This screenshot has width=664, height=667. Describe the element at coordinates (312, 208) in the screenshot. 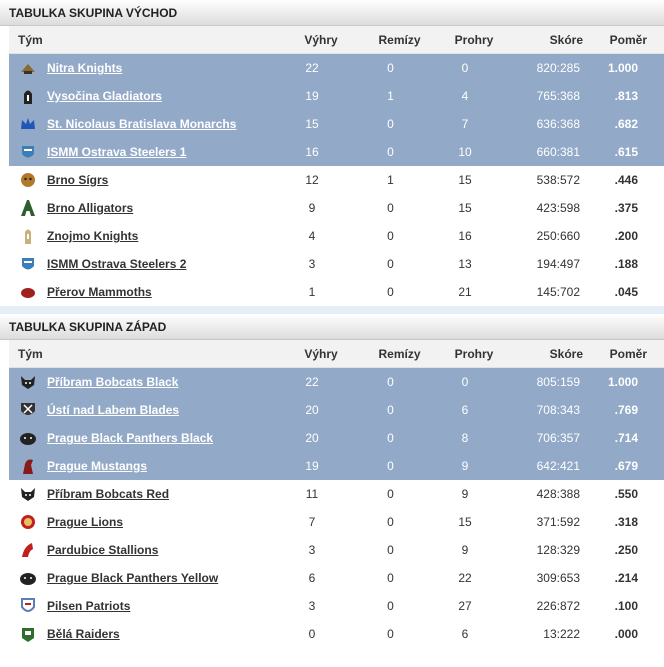

I see `wins-cell: 9` at that location.